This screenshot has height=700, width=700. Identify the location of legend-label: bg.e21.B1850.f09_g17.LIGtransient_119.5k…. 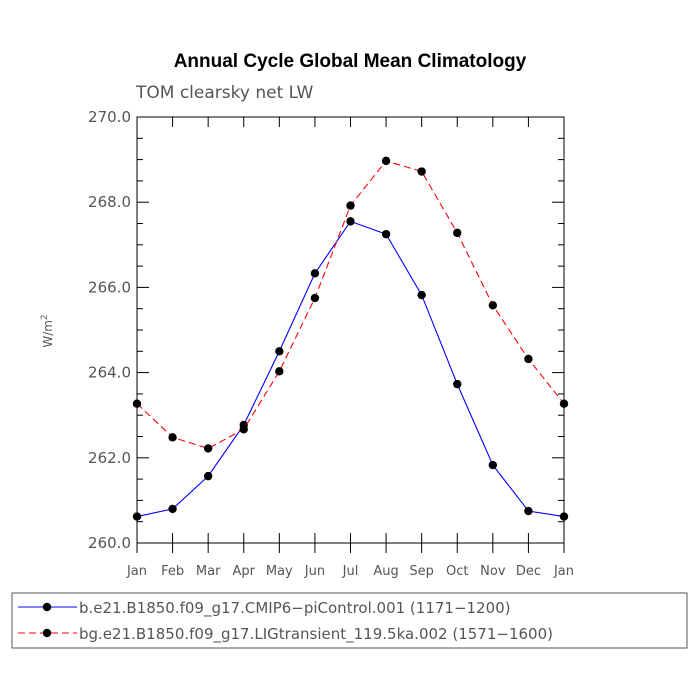
(316, 634).